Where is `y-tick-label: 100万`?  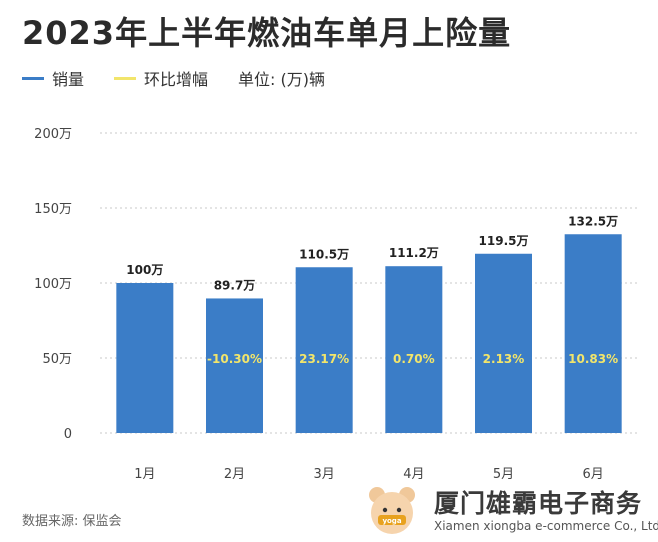 y-tick-label: 100万 is located at coordinates (53, 284).